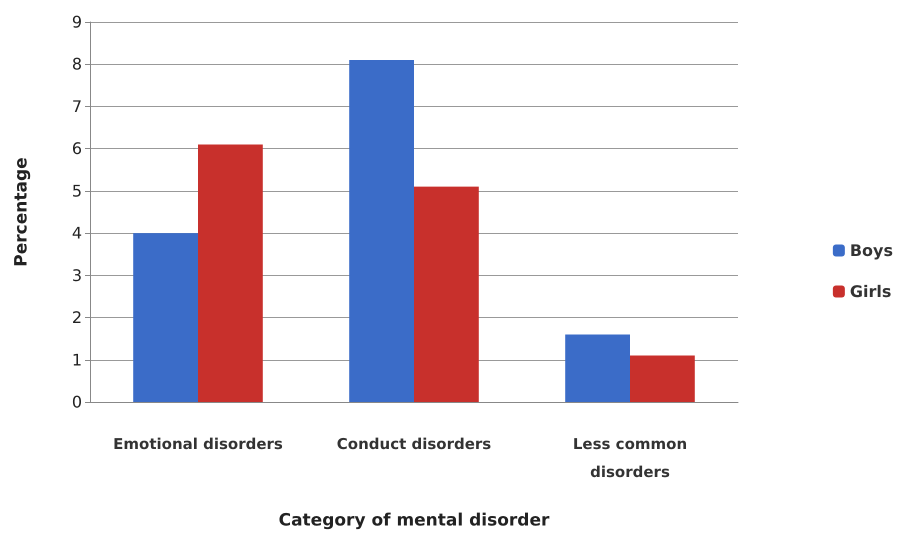  What do you see at coordinates (77, 318) in the screenshot?
I see `y-tick-label: 2` at bounding box center [77, 318].